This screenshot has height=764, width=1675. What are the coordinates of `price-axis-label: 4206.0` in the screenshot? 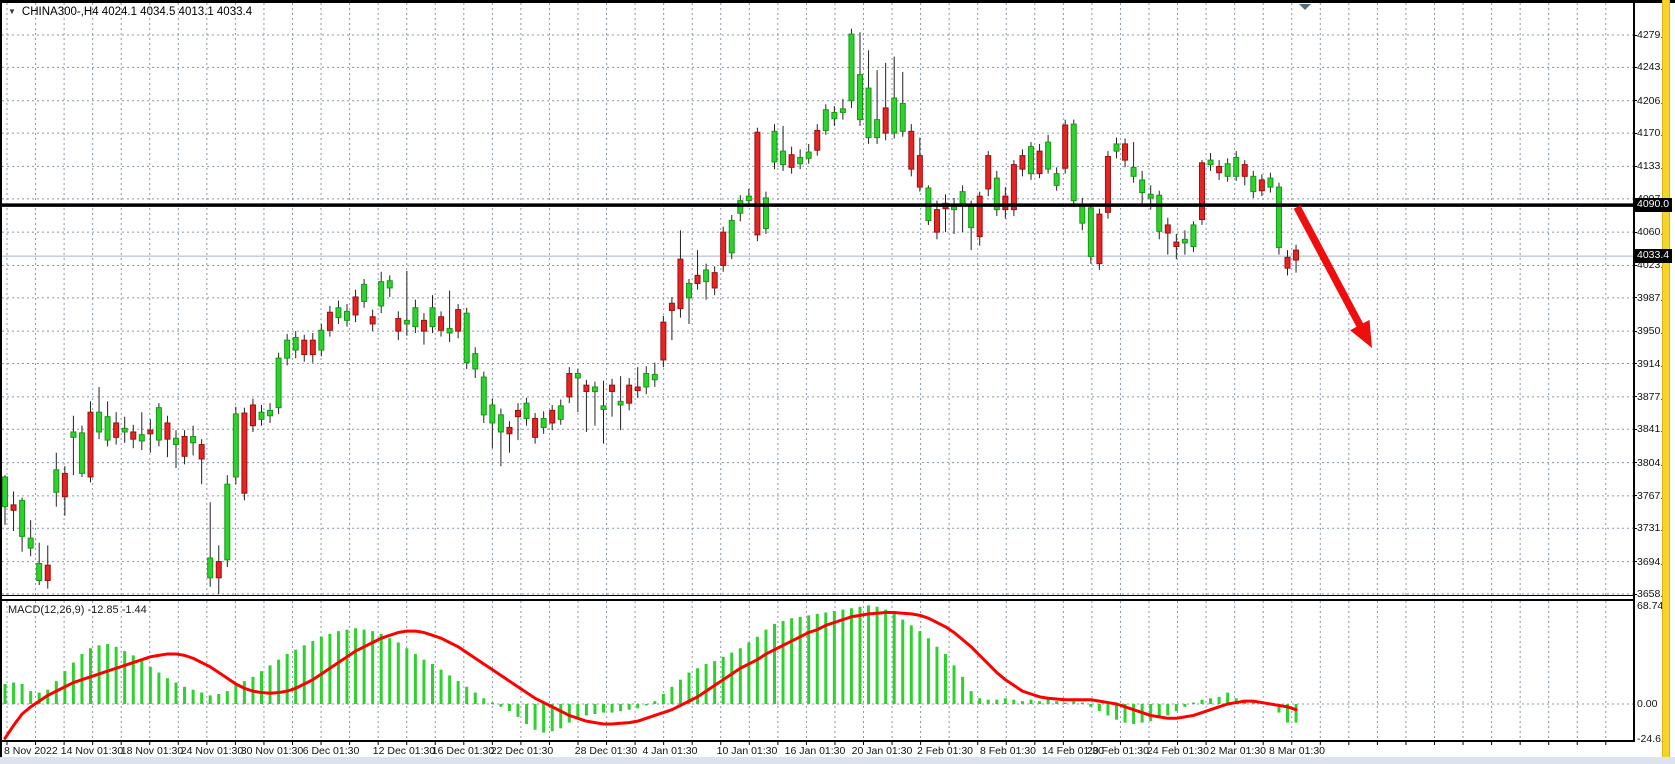 It's located at (1653, 100).